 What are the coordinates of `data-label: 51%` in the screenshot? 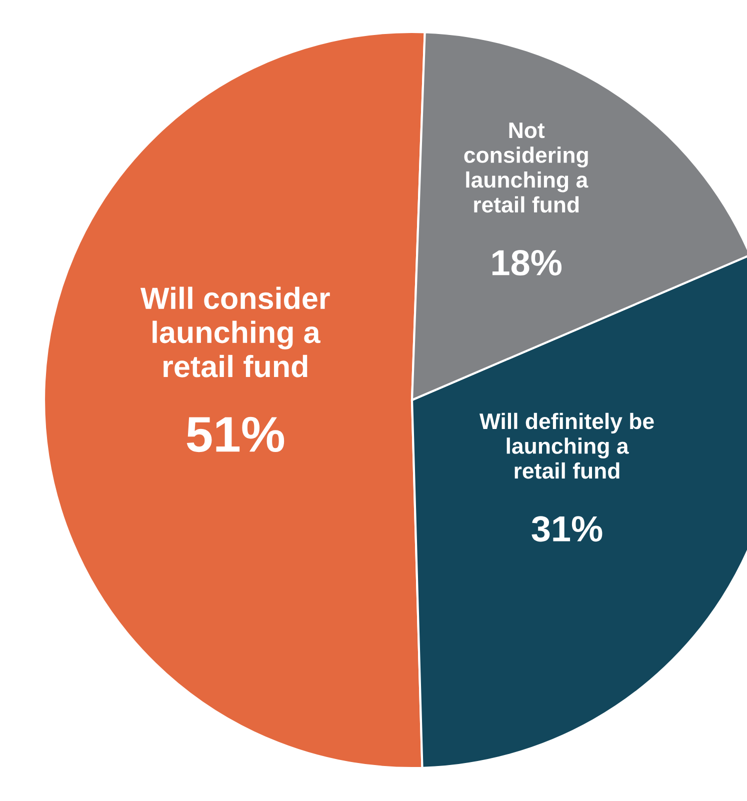 It's located at (235, 434).